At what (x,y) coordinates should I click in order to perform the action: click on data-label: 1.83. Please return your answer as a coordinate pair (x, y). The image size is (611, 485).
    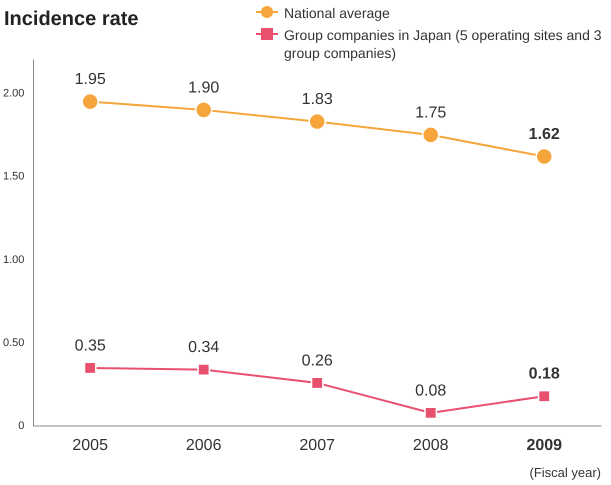
    Looking at the image, I should click on (317, 99).